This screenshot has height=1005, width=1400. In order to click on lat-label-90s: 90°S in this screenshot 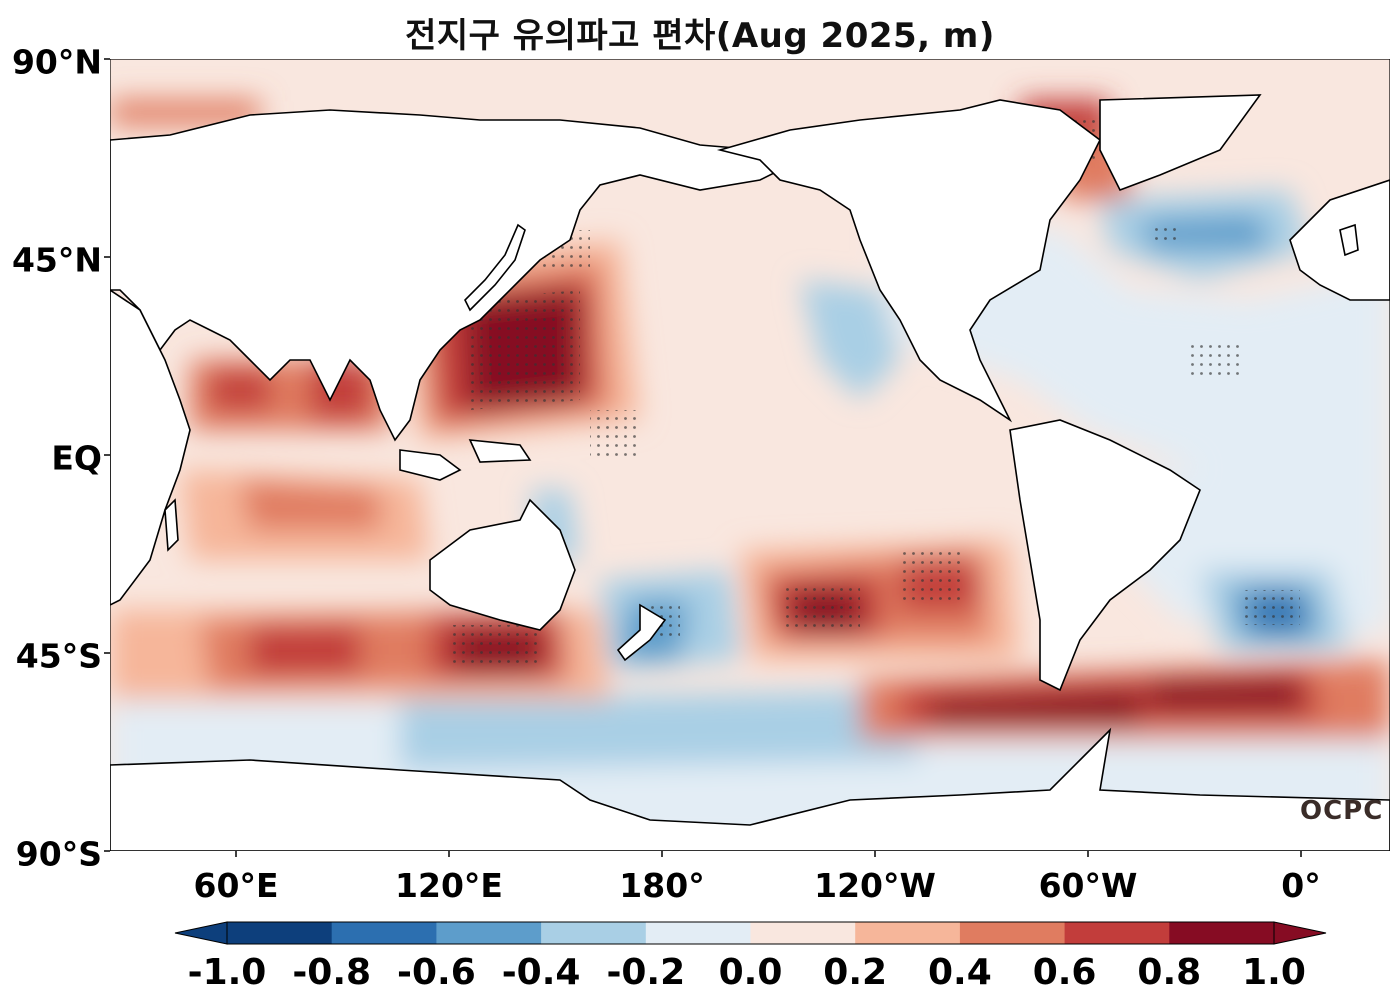, I will do `click(58, 854)`.